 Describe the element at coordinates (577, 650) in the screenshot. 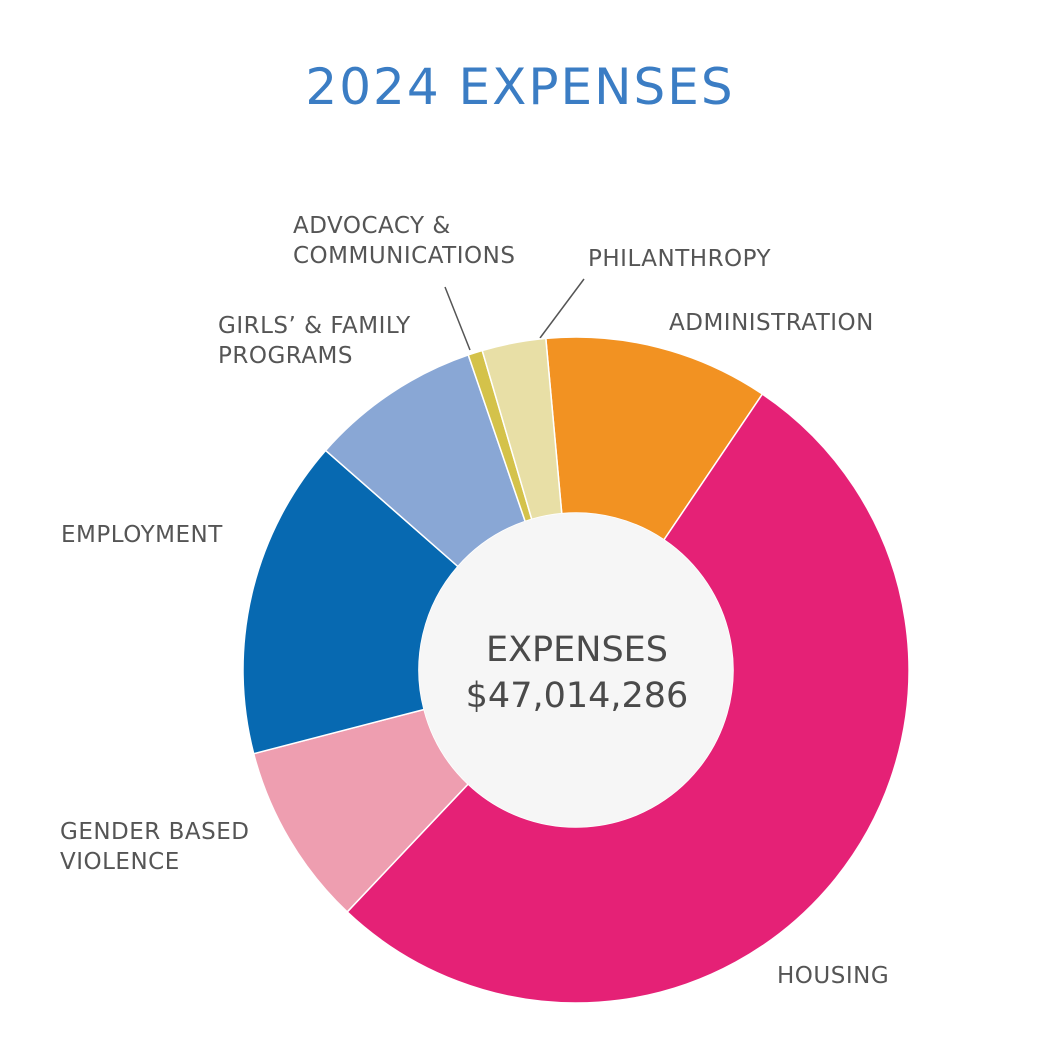

I see `center-title: EXPENSES` at that location.